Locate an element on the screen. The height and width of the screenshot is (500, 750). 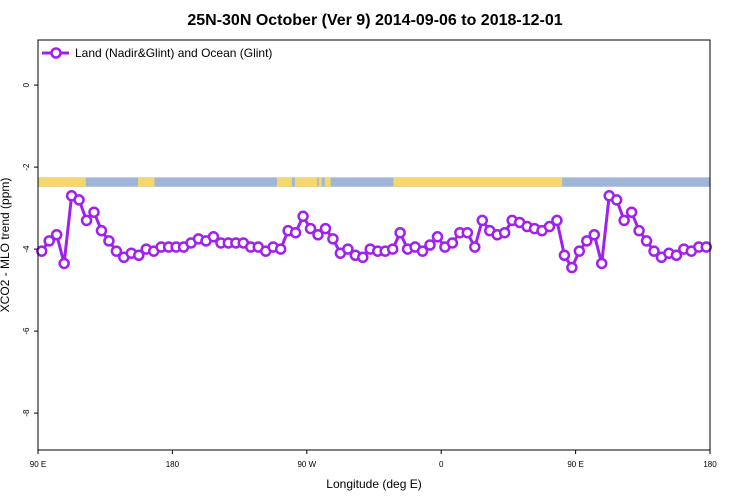
y-tick-label: -6 is located at coordinates (26, 331).